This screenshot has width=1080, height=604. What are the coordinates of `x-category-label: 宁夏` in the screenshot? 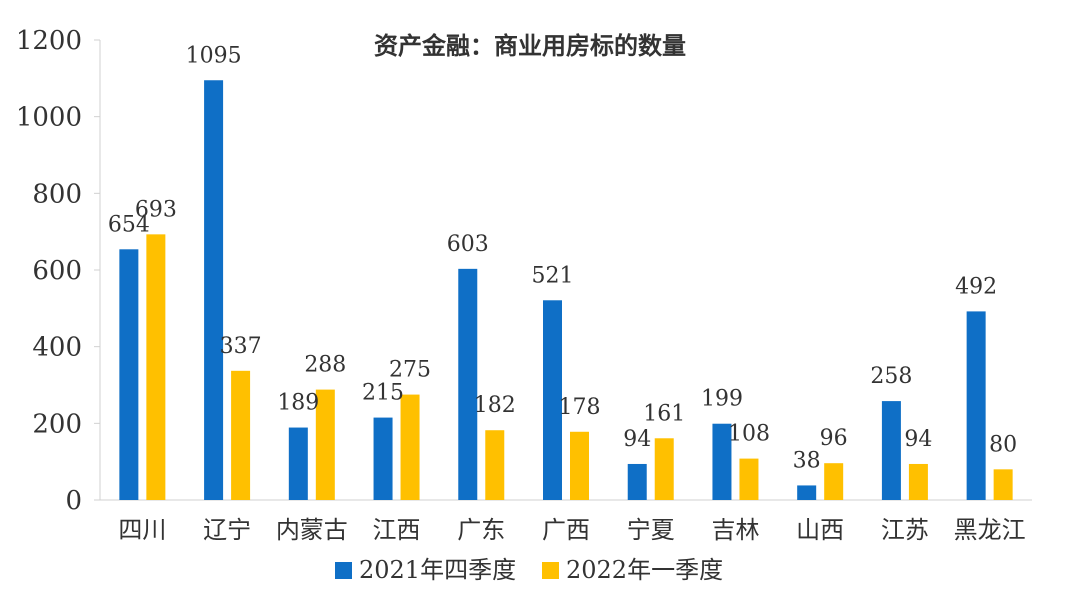 It's located at (651, 530).